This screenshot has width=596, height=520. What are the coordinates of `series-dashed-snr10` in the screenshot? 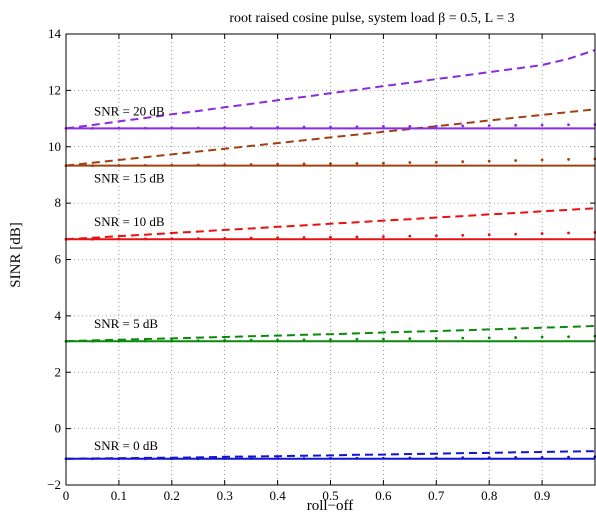 It's located at (330, 224).